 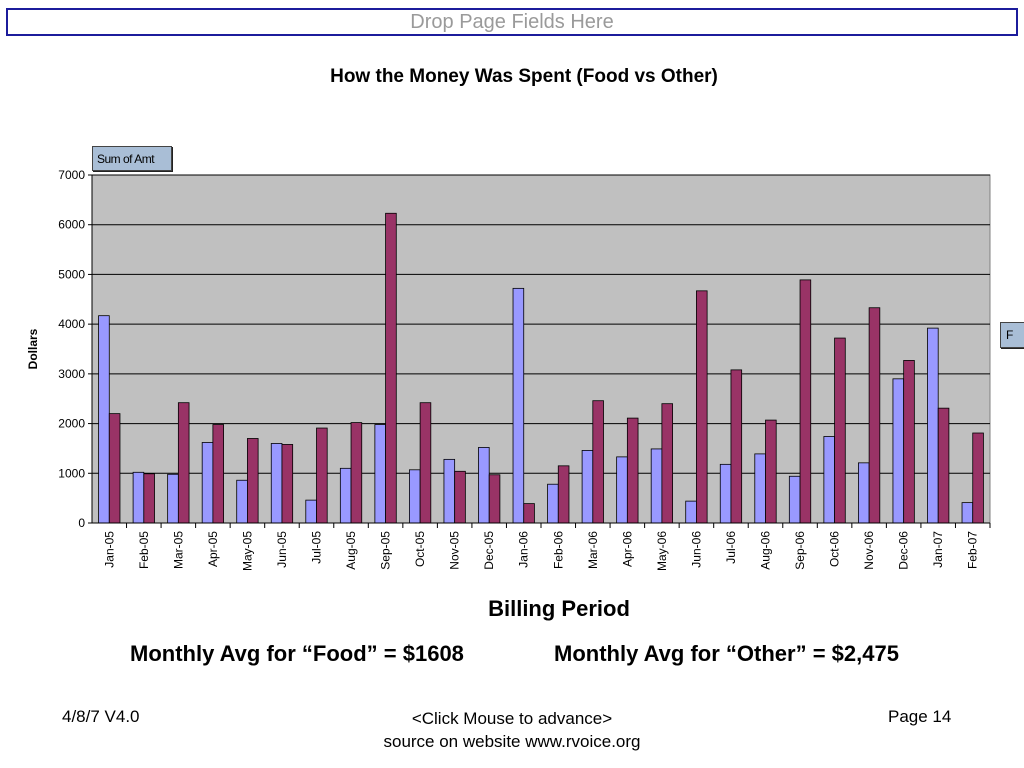 I want to click on drop-page-fields-bar: Drop Page Fields Here, so click(x=512, y=22).